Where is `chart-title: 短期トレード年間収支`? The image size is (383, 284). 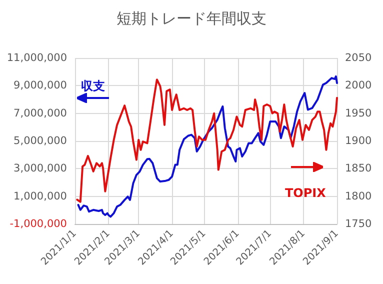 chart-title: 短期トレード年間収支 is located at coordinates (191, 19).